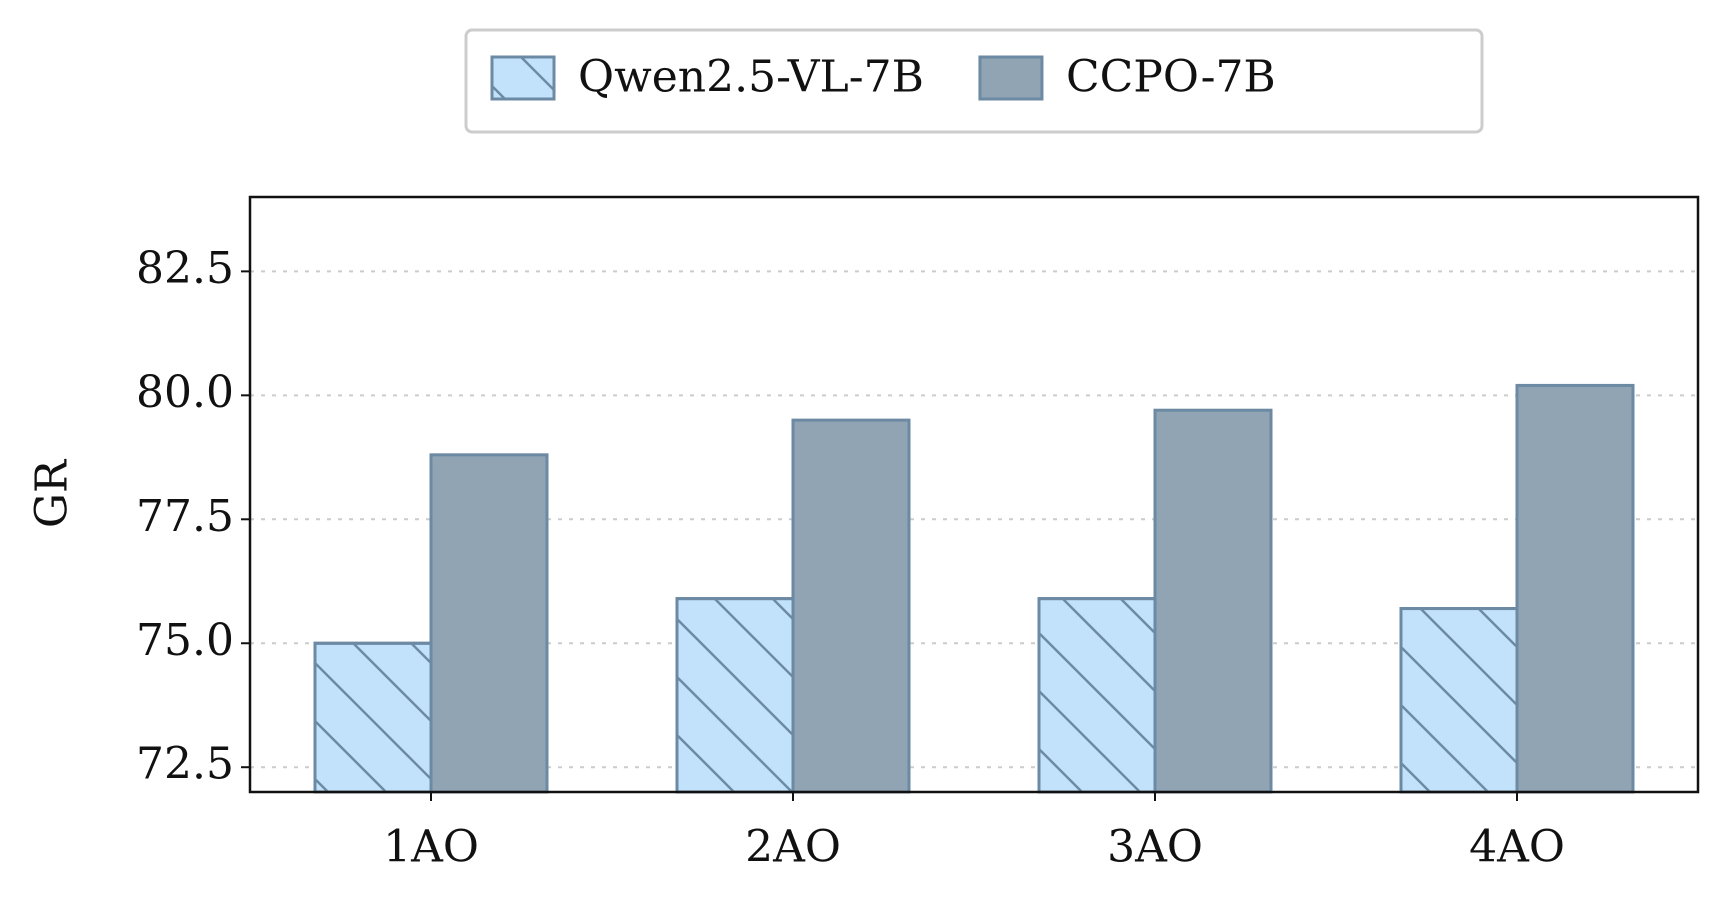 The width and height of the screenshot is (1720, 909). What do you see at coordinates (185, 392) in the screenshot?
I see `y-tick-label: 80.0` at bounding box center [185, 392].